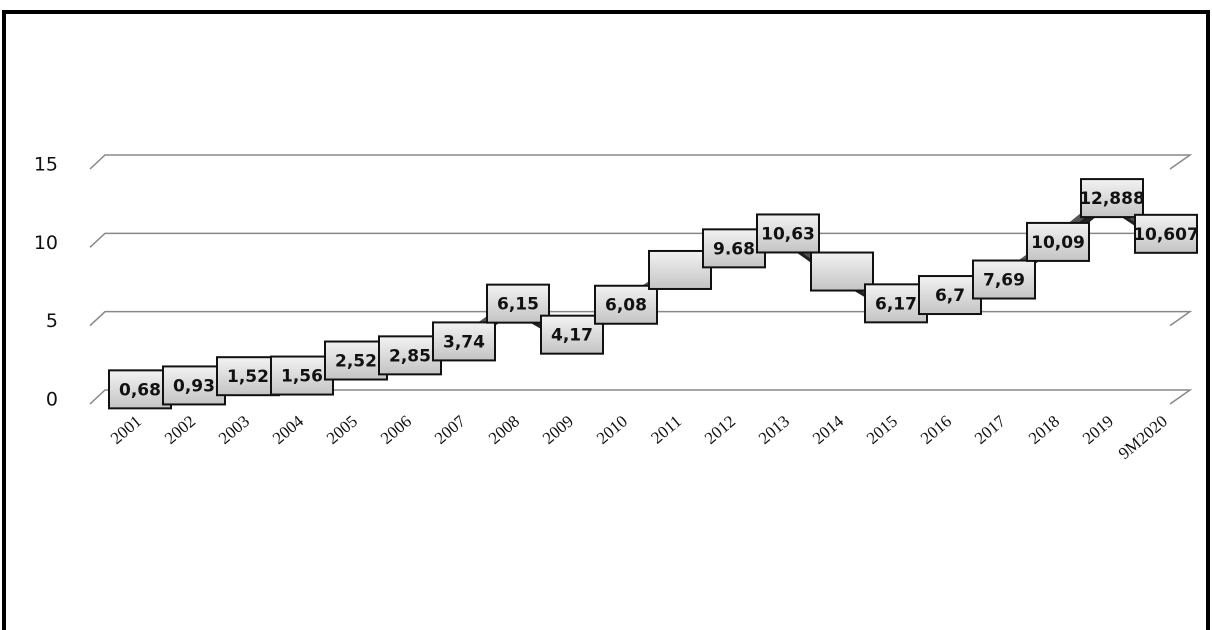 This screenshot has width=1212, height=630. What do you see at coordinates (1143, 438) in the screenshot?
I see `x-tick-label: 9M2020` at bounding box center [1143, 438].